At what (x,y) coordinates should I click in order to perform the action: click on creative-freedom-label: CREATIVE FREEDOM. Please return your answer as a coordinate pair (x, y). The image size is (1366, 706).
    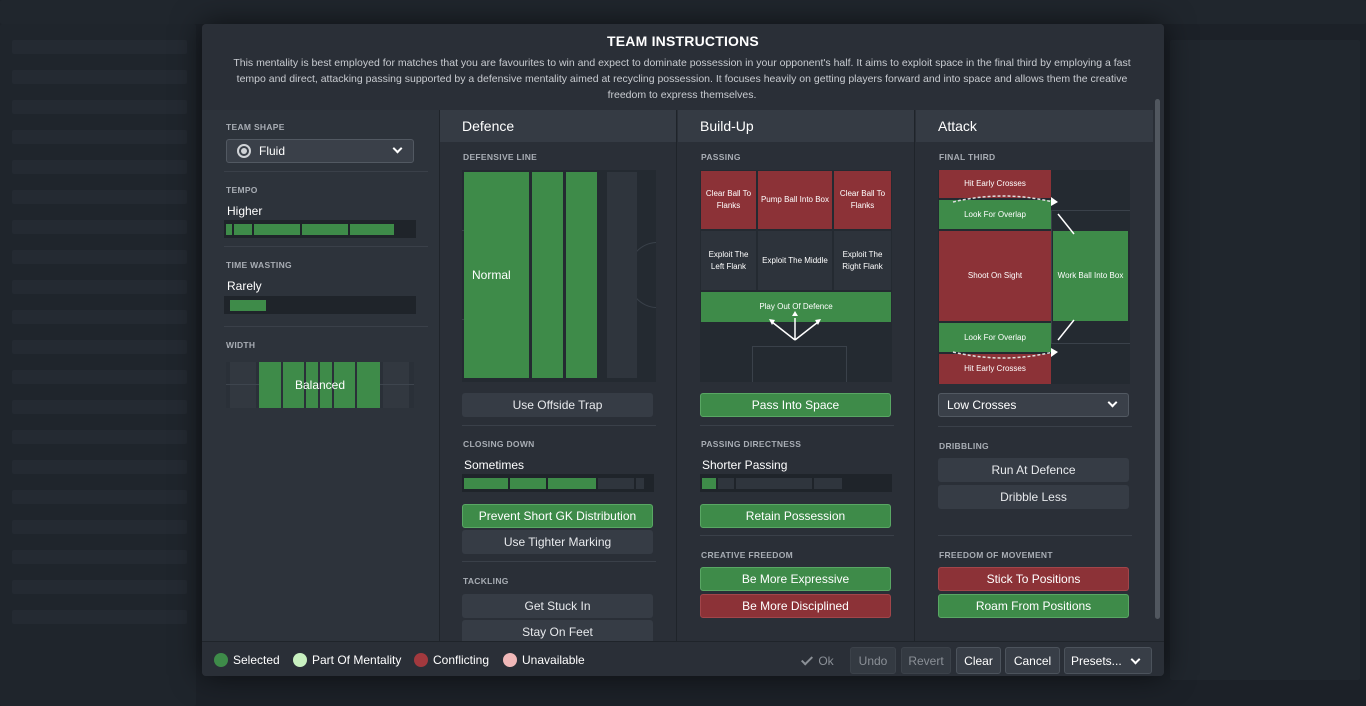
    Looking at the image, I should click on (747, 555).